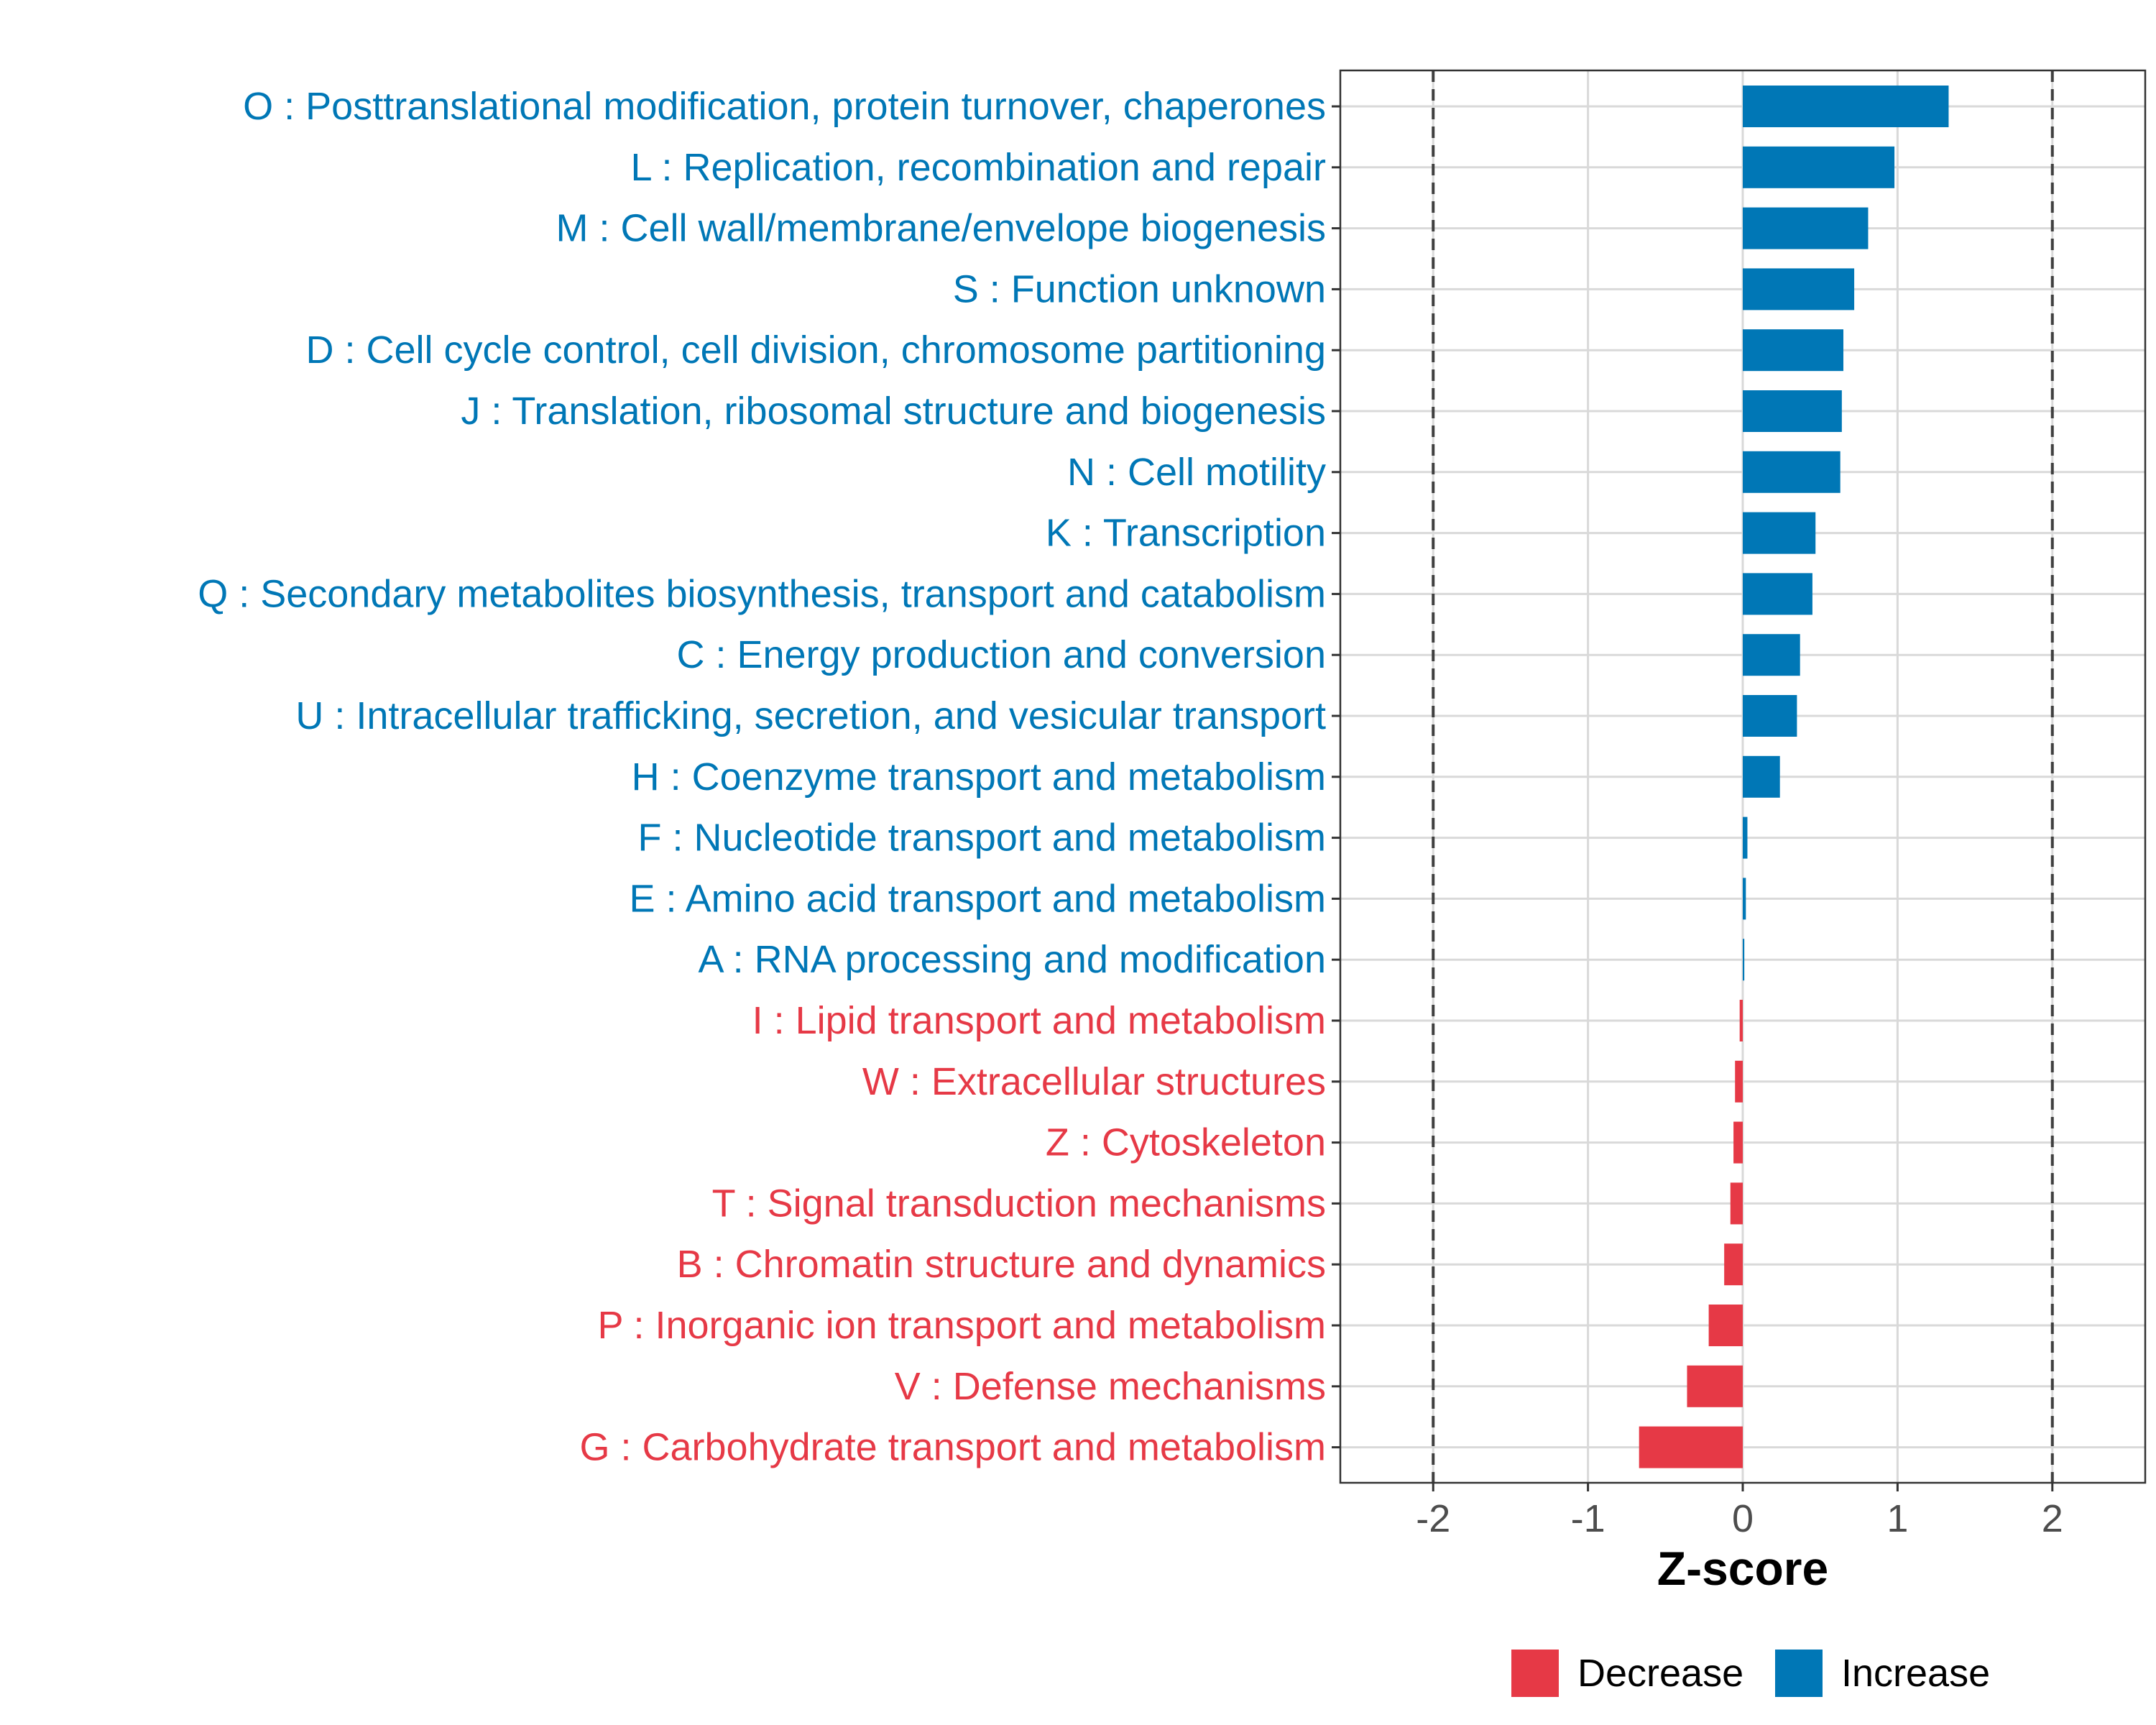 The image size is (2156, 1725). I want to click on legend-label-increase: Increase, so click(1916, 1673).